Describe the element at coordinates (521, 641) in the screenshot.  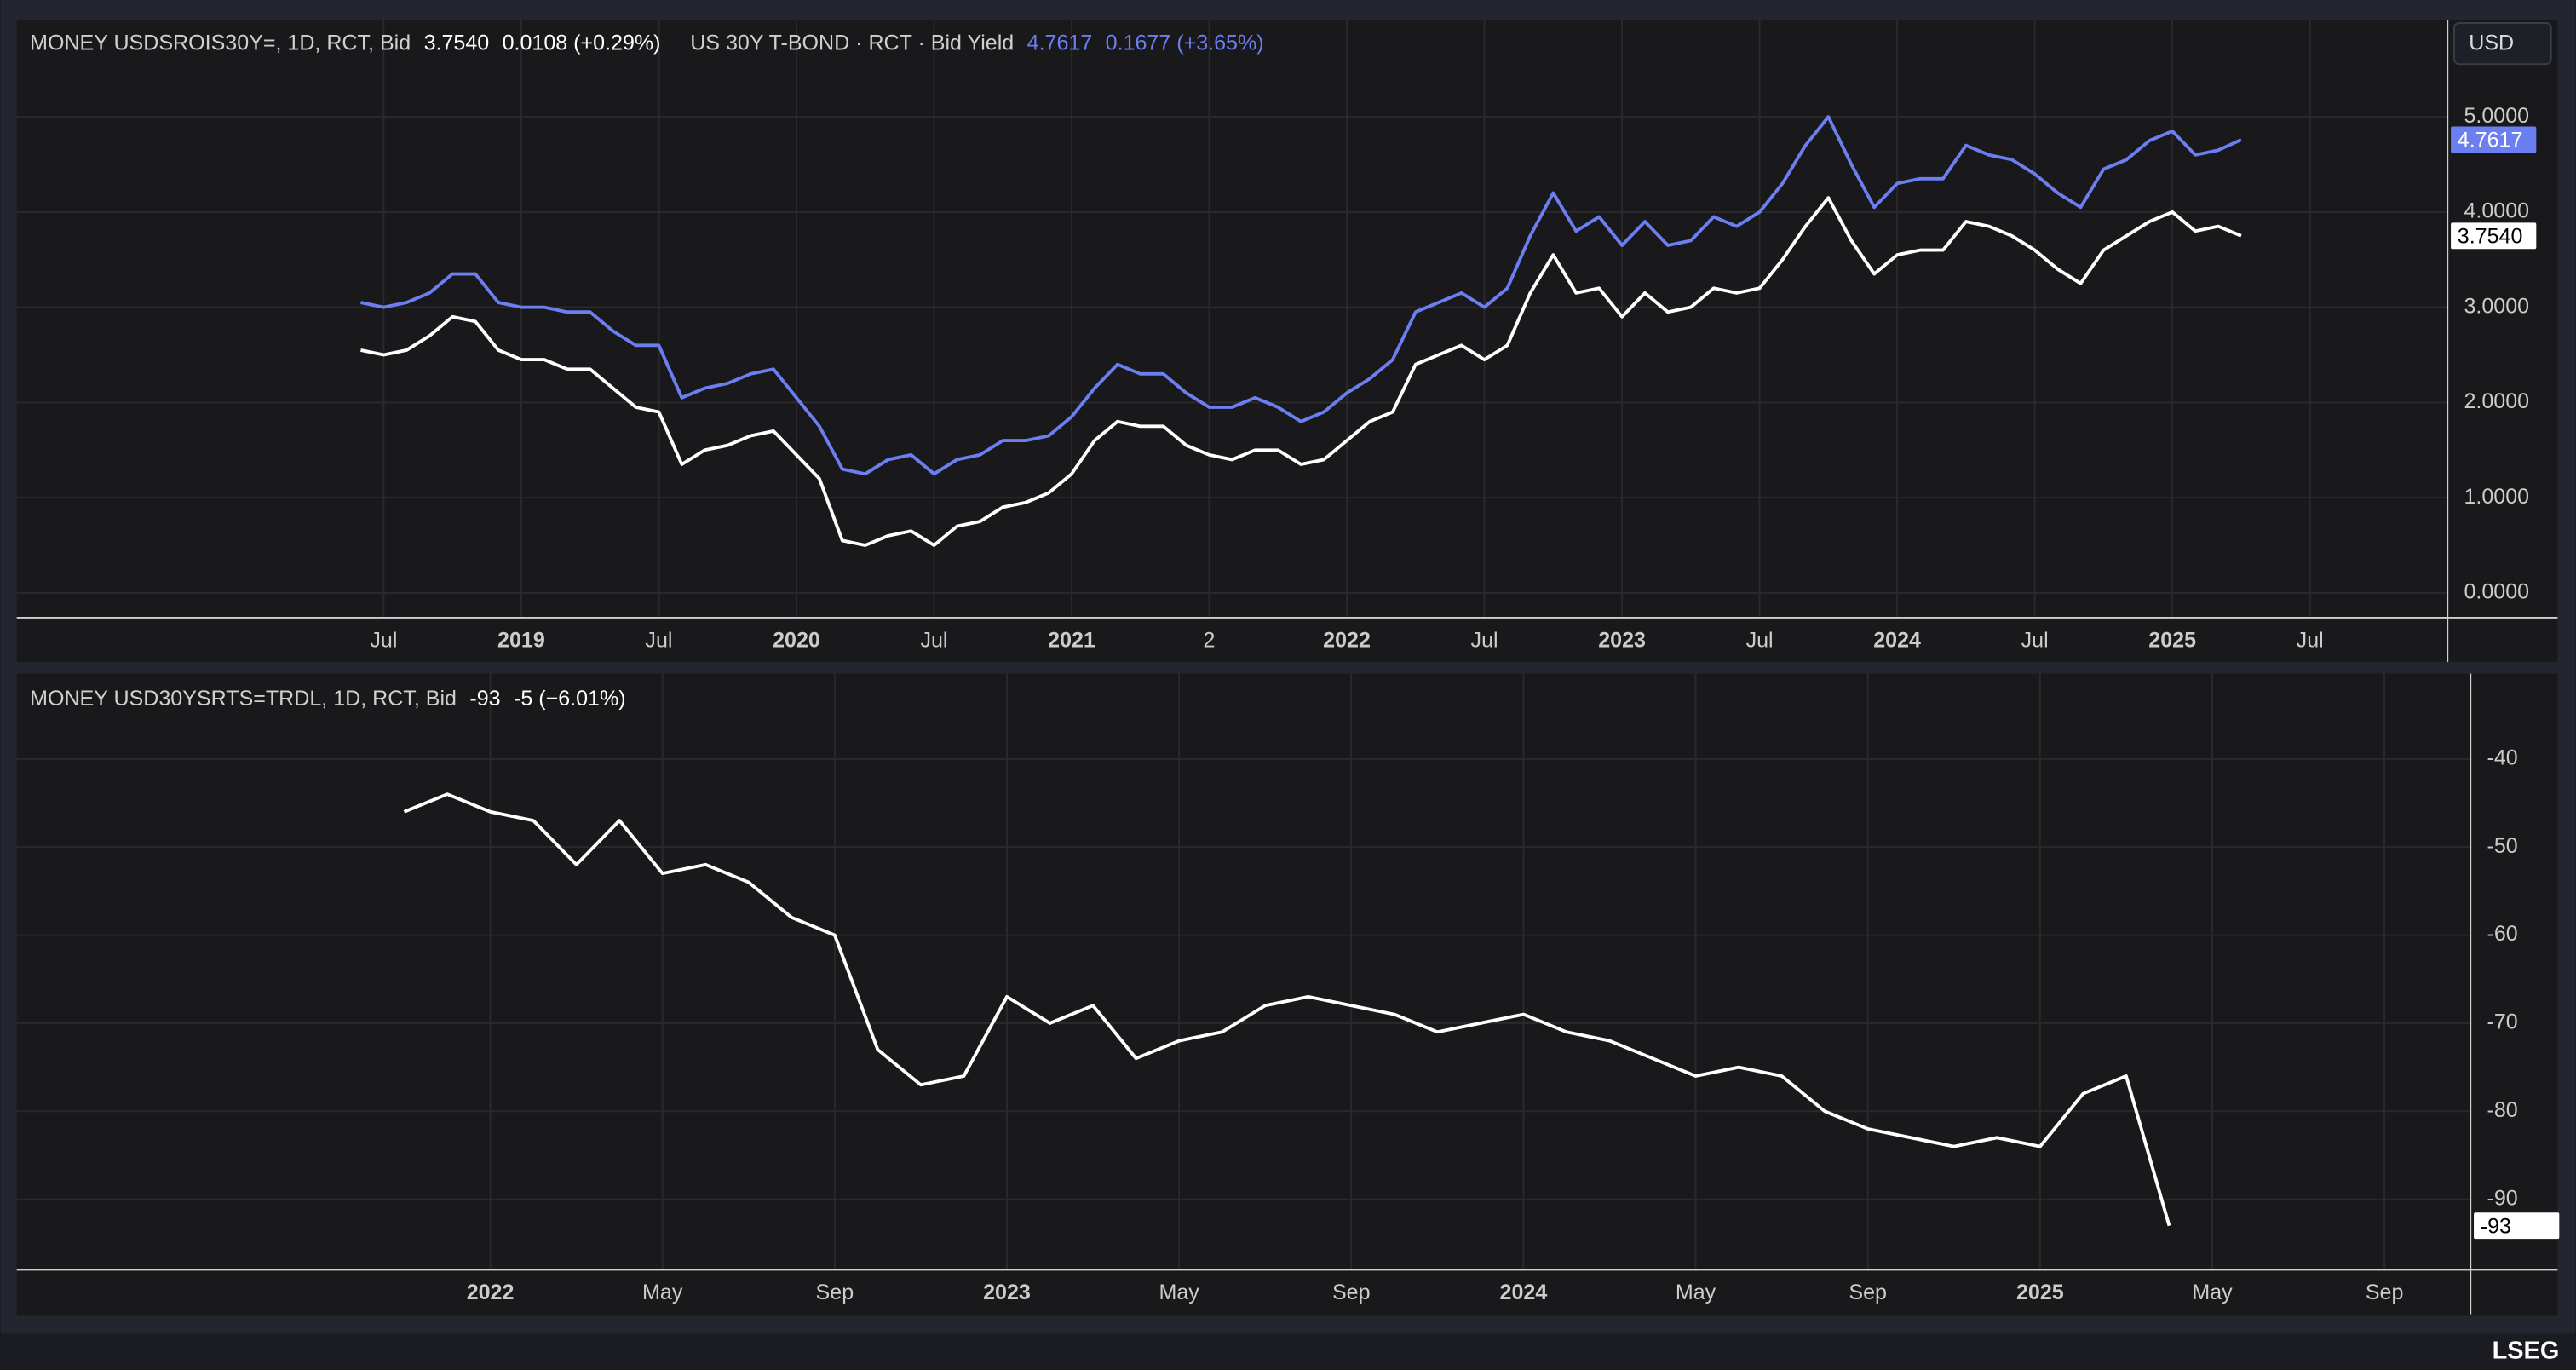
I see `x-tick-label: 2019` at that location.